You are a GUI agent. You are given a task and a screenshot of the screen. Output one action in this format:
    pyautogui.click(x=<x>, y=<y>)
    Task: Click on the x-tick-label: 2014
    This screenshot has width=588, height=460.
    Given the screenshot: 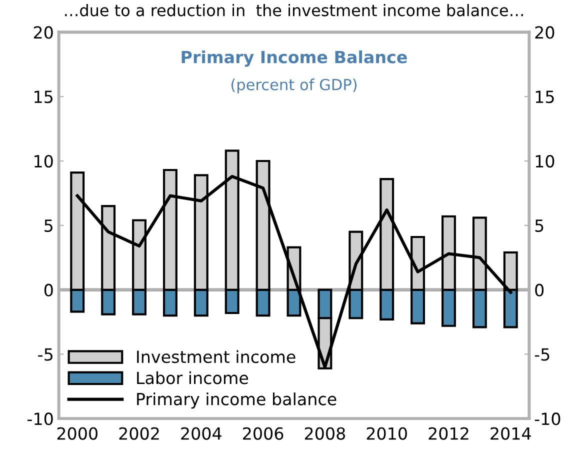 What is the action you would take?
    pyautogui.click(x=510, y=433)
    